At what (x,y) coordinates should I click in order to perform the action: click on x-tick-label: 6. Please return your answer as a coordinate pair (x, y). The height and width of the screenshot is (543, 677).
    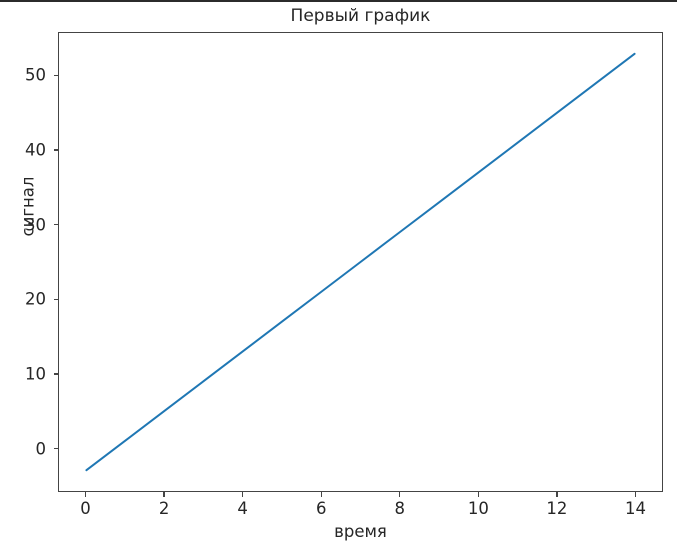
    Looking at the image, I should click on (321, 508).